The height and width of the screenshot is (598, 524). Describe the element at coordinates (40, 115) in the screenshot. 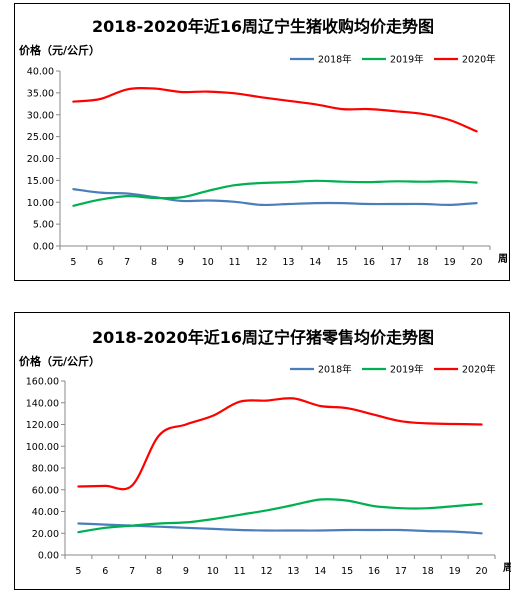

I see `y-tick-label: 30.00` at that location.